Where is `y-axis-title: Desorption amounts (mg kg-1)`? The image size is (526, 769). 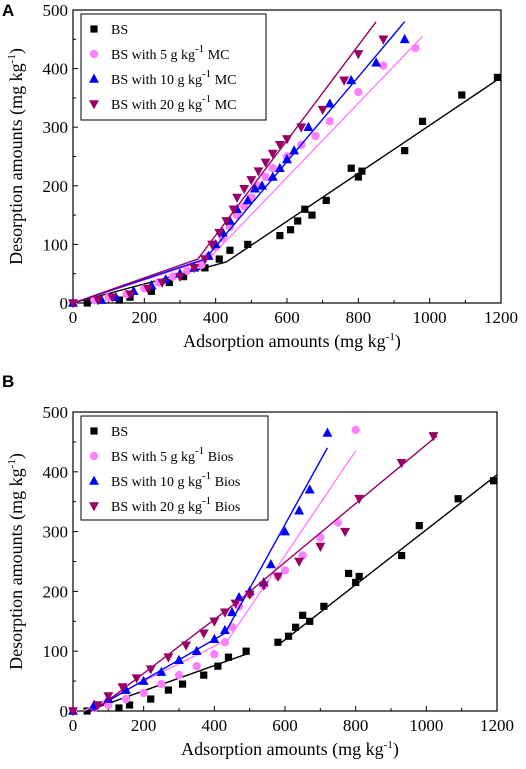
y-axis-title: Desorption amounts (mg kg-1) is located at coordinates (16, 156).